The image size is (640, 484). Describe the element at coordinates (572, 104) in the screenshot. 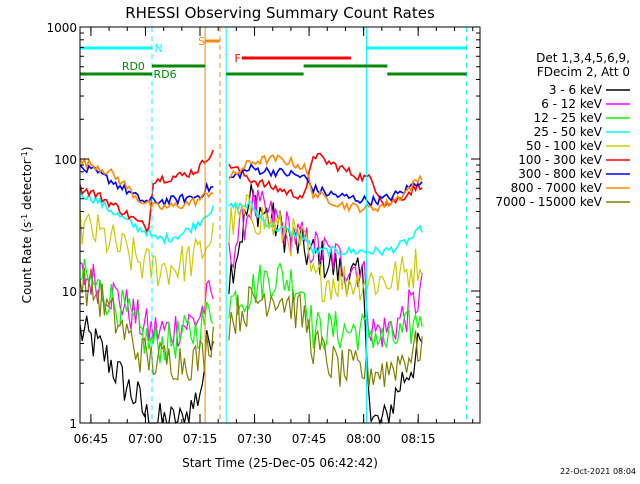

I see `legend-entry-label: 6 - 12 keV` at that location.